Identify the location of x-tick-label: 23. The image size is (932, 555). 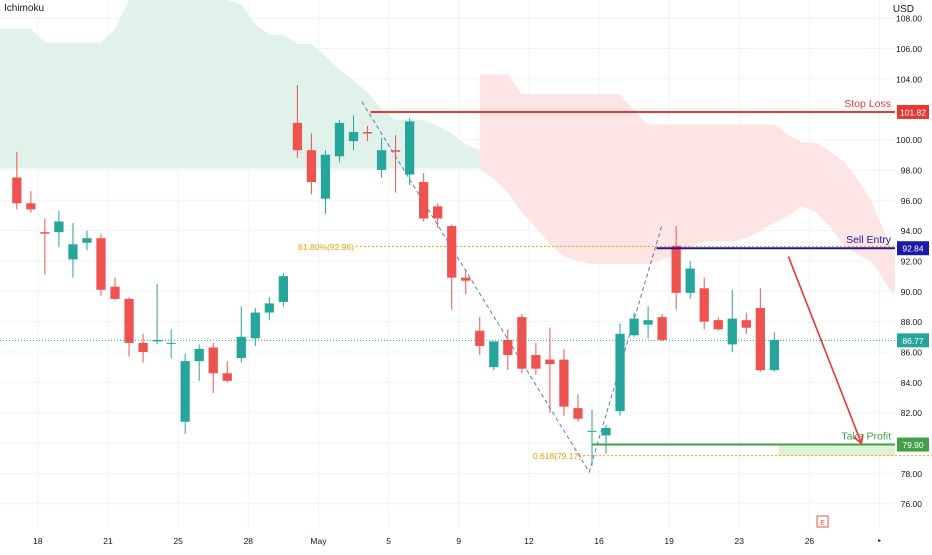
(740, 541).